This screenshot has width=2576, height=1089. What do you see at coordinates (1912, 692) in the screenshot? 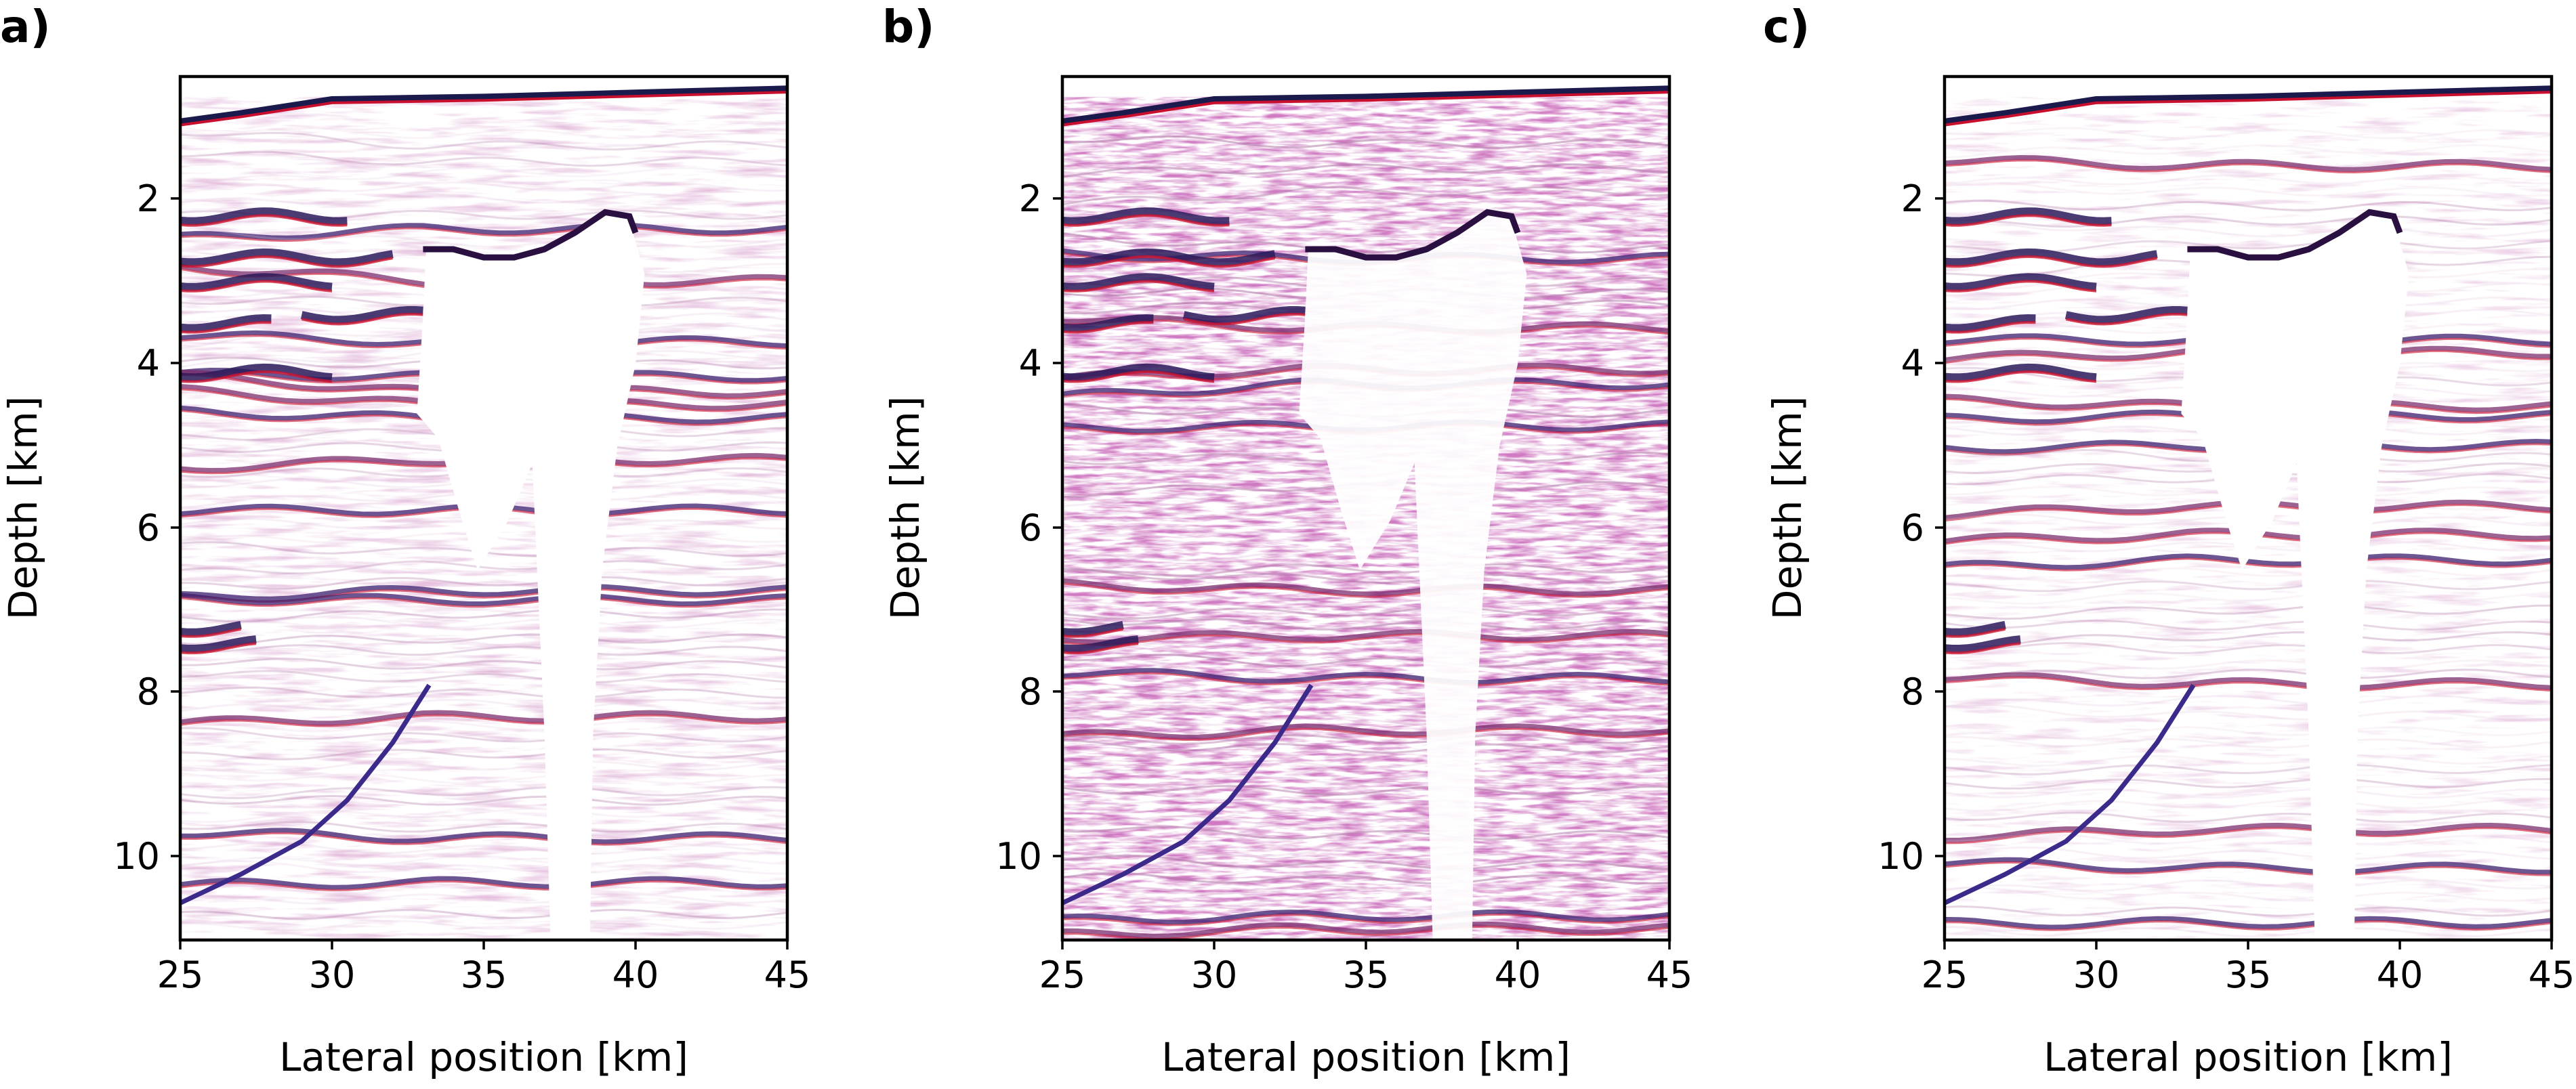
I see `svg-text: 8` at bounding box center [1912, 692].